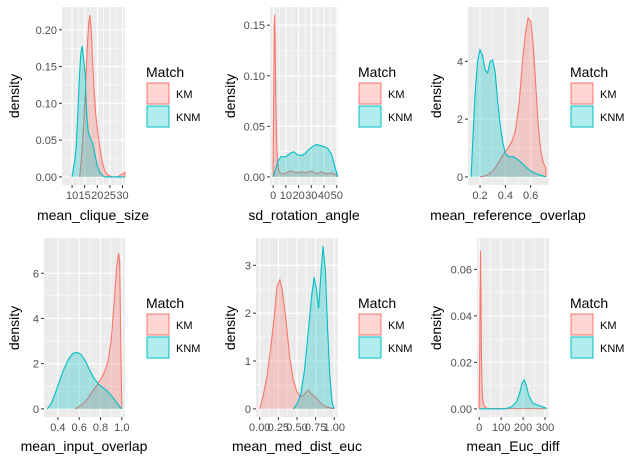 This screenshot has height=462, width=637. Describe the element at coordinates (385, 96) in the screenshot. I see `legend-2: Match KM KNM` at that location.